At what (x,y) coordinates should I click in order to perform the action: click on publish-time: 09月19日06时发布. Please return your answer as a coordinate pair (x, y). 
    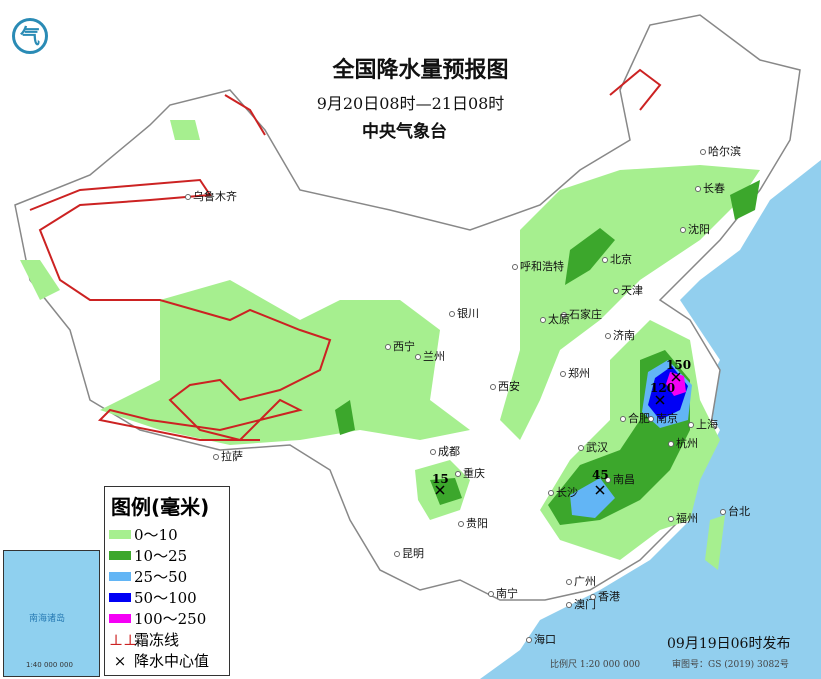
    Looking at the image, I should click on (729, 644).